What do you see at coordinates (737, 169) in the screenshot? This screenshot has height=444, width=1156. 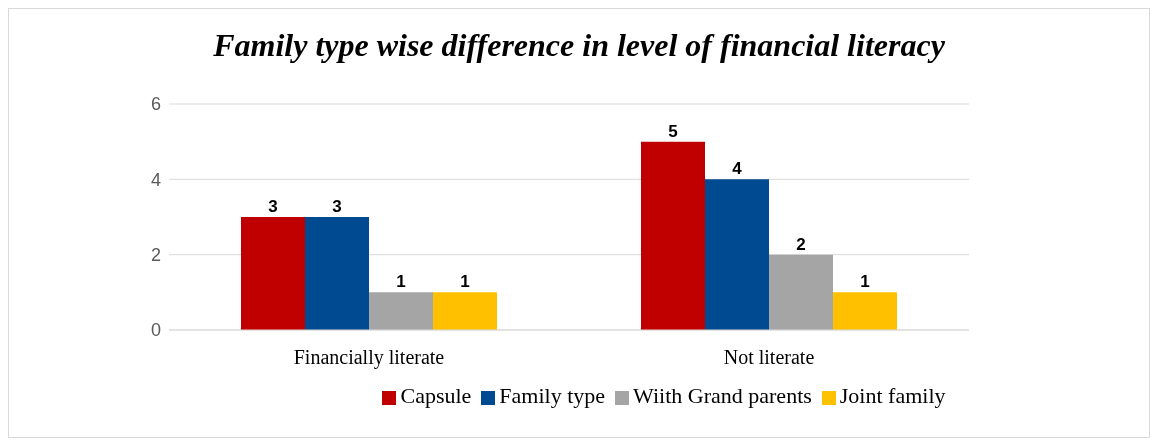 I see `data-label: 4` at bounding box center [737, 169].